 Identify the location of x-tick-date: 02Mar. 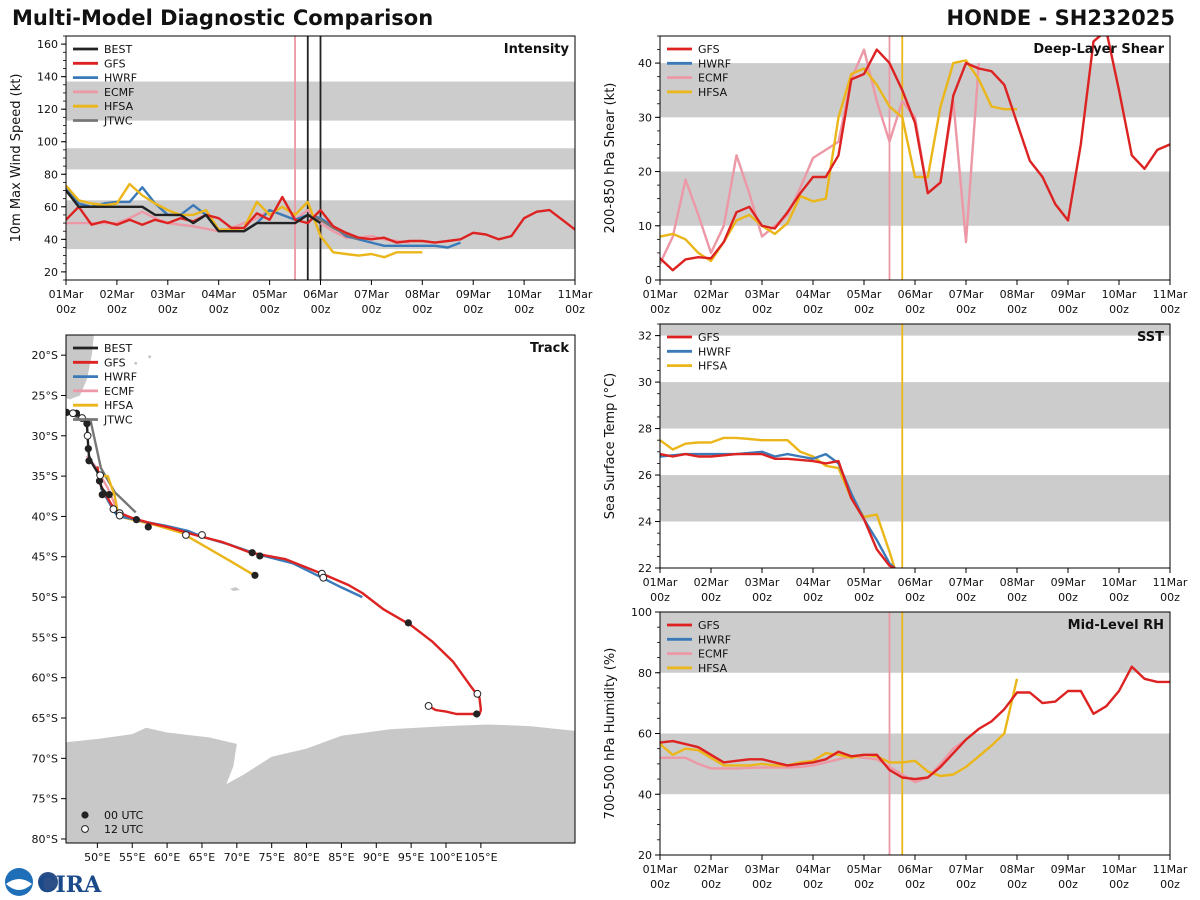
(711, 294).